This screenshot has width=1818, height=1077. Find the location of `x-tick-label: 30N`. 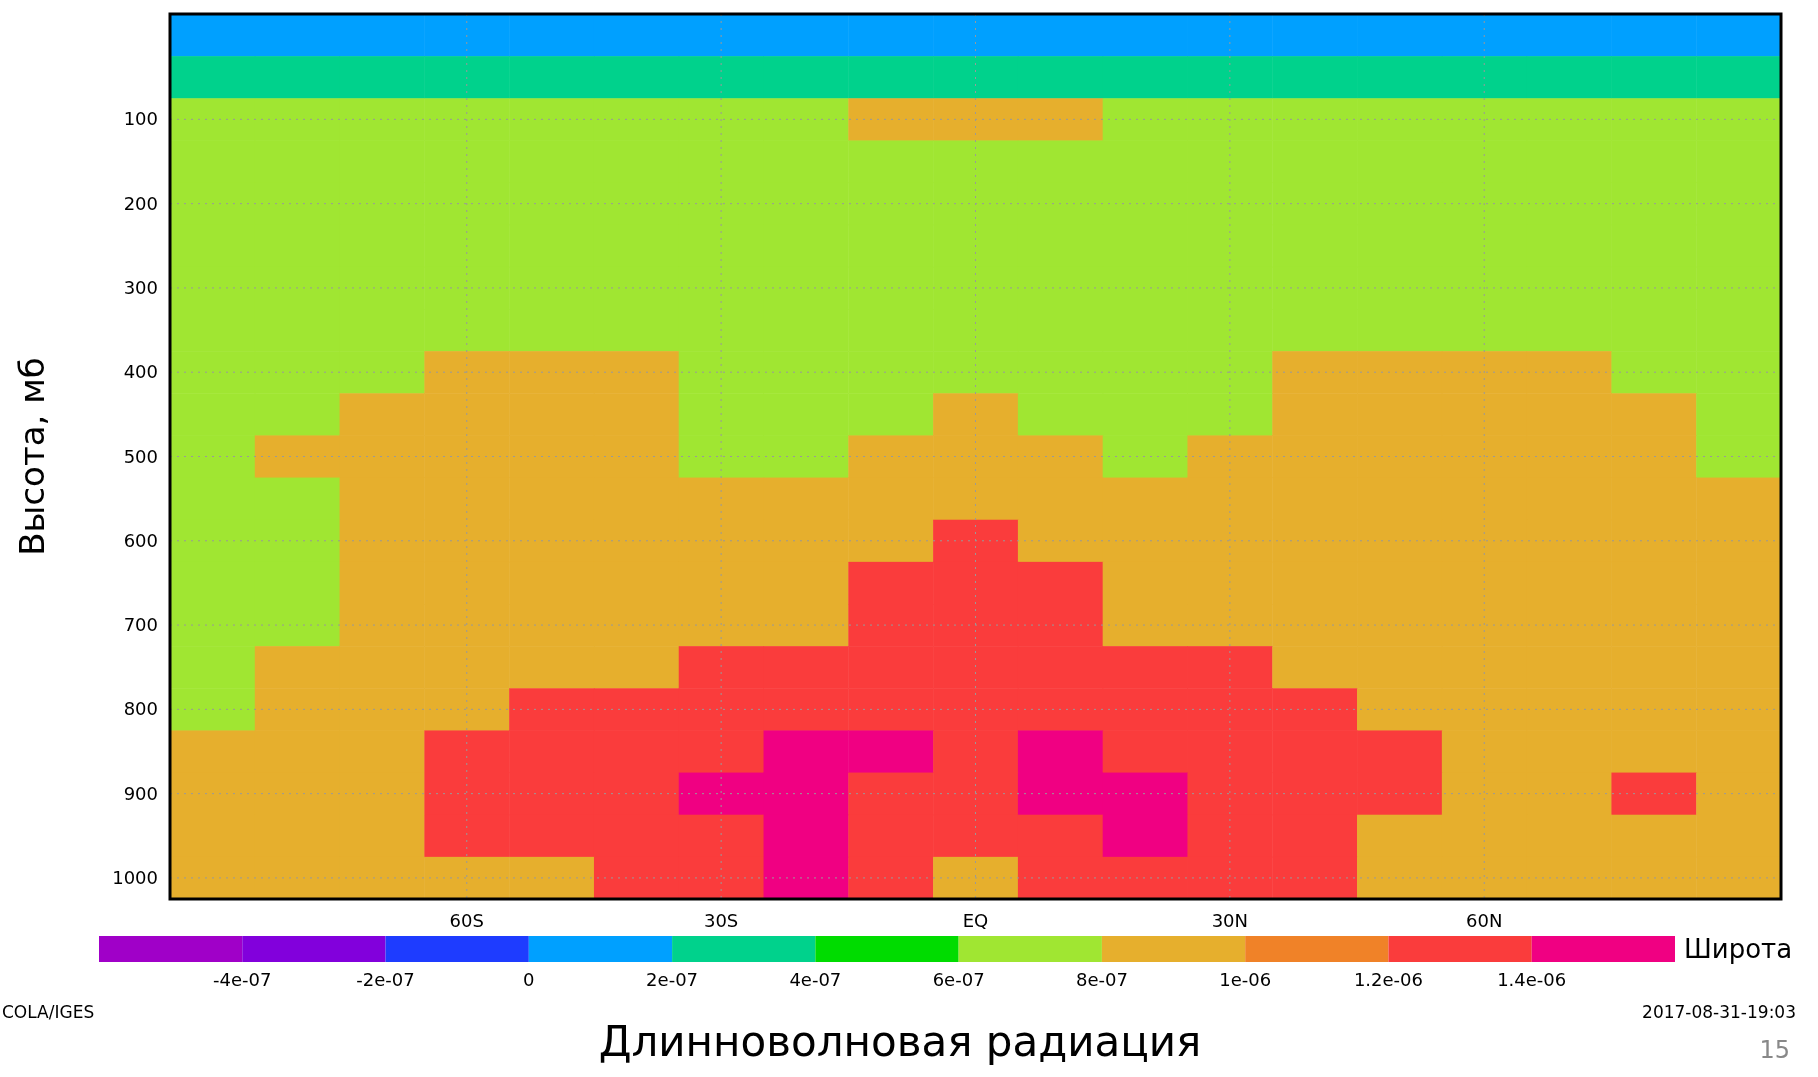

x-tick-label: 30N is located at coordinates (1230, 920).